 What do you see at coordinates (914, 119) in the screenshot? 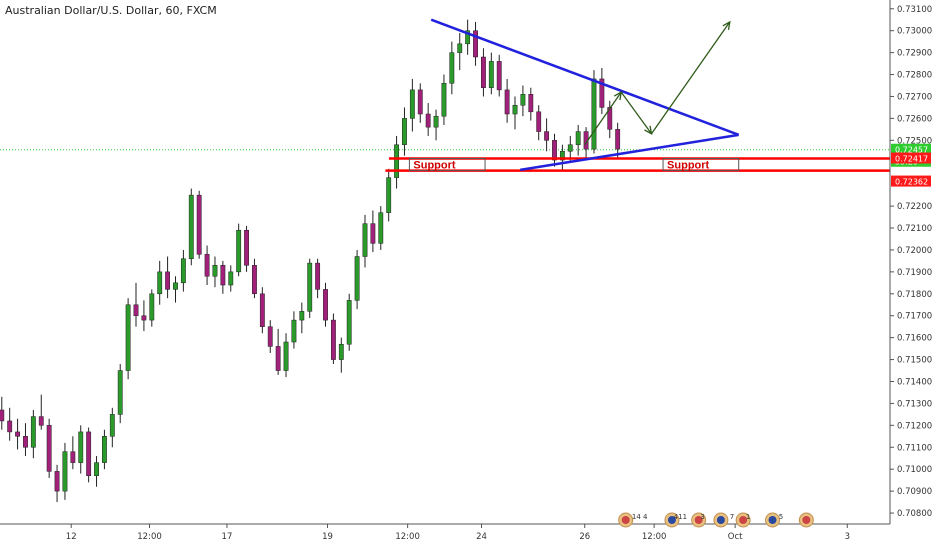
I see `y-tick-label: 0.72600` at bounding box center [914, 119].